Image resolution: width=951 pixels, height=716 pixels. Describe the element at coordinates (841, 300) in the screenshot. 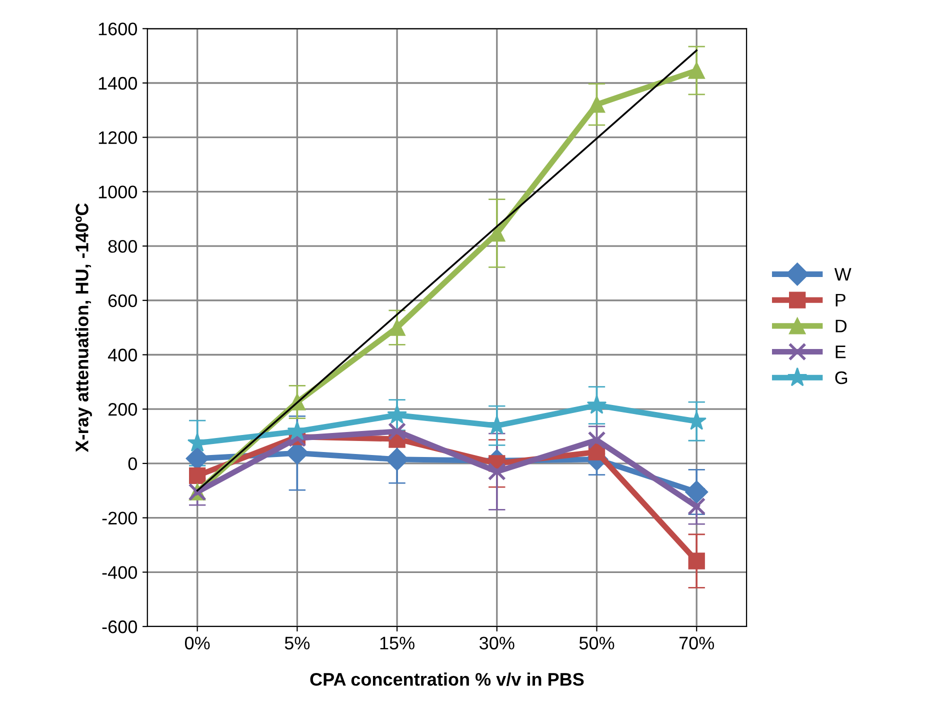

I see `legend-label: P` at that location.